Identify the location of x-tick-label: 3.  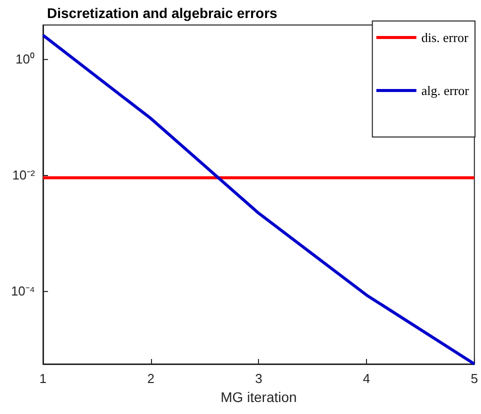
(258, 378).